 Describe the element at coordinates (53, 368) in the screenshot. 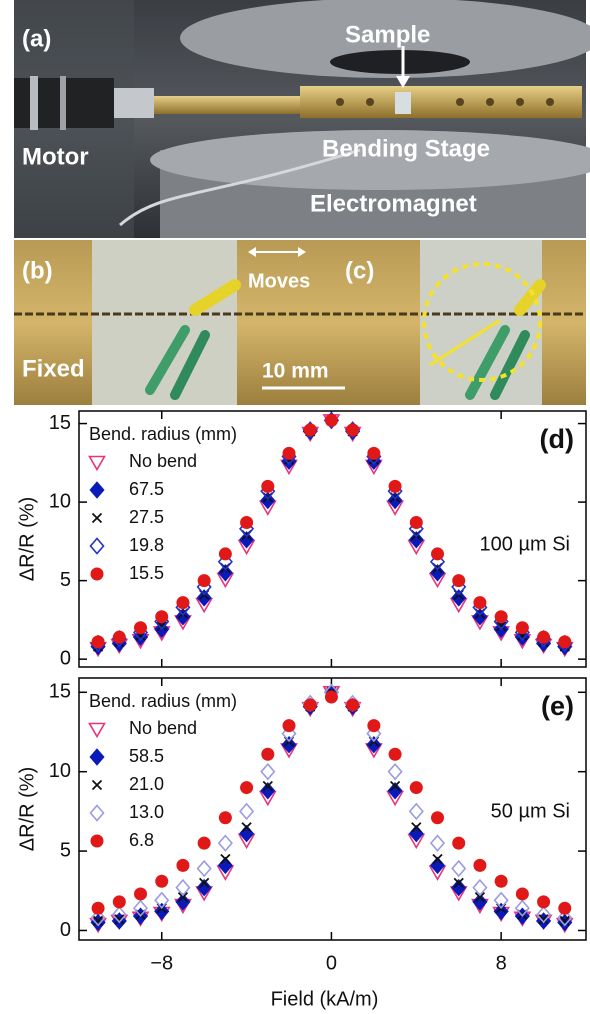

I see `photo-label: Fixed` at that location.